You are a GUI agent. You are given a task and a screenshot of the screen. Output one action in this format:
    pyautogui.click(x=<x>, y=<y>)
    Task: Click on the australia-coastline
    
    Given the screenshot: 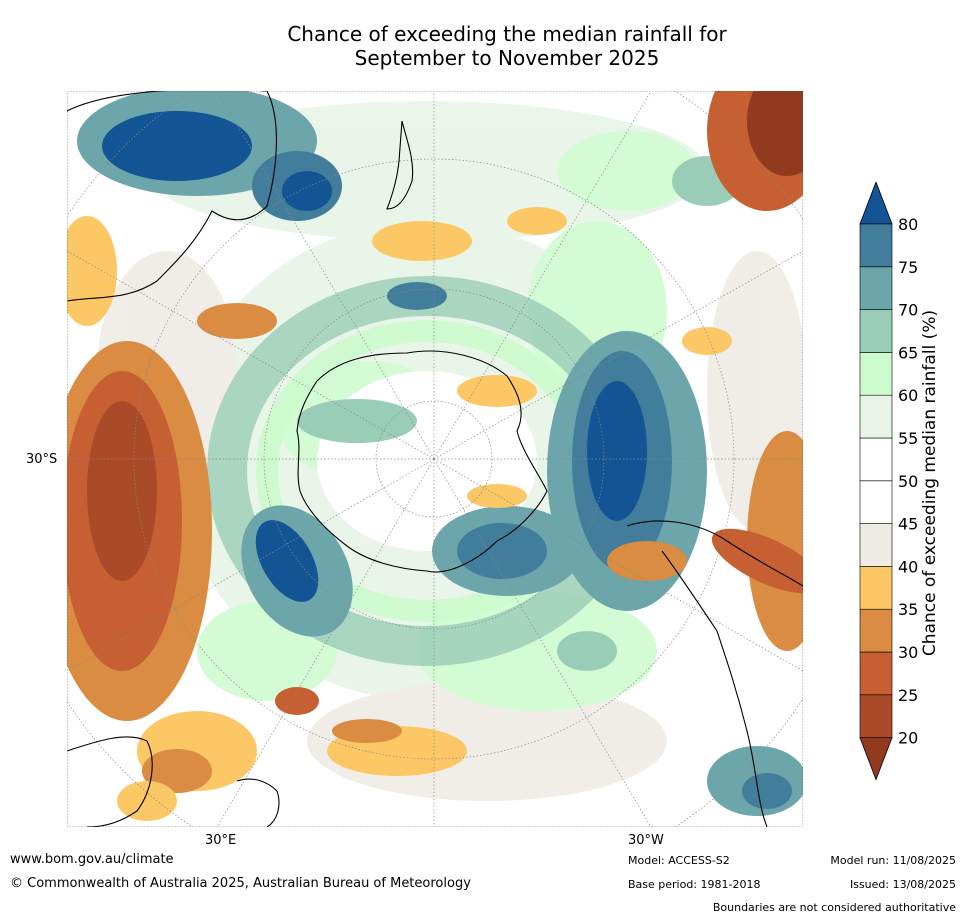 What is the action you would take?
    pyautogui.click(x=172, y=196)
    